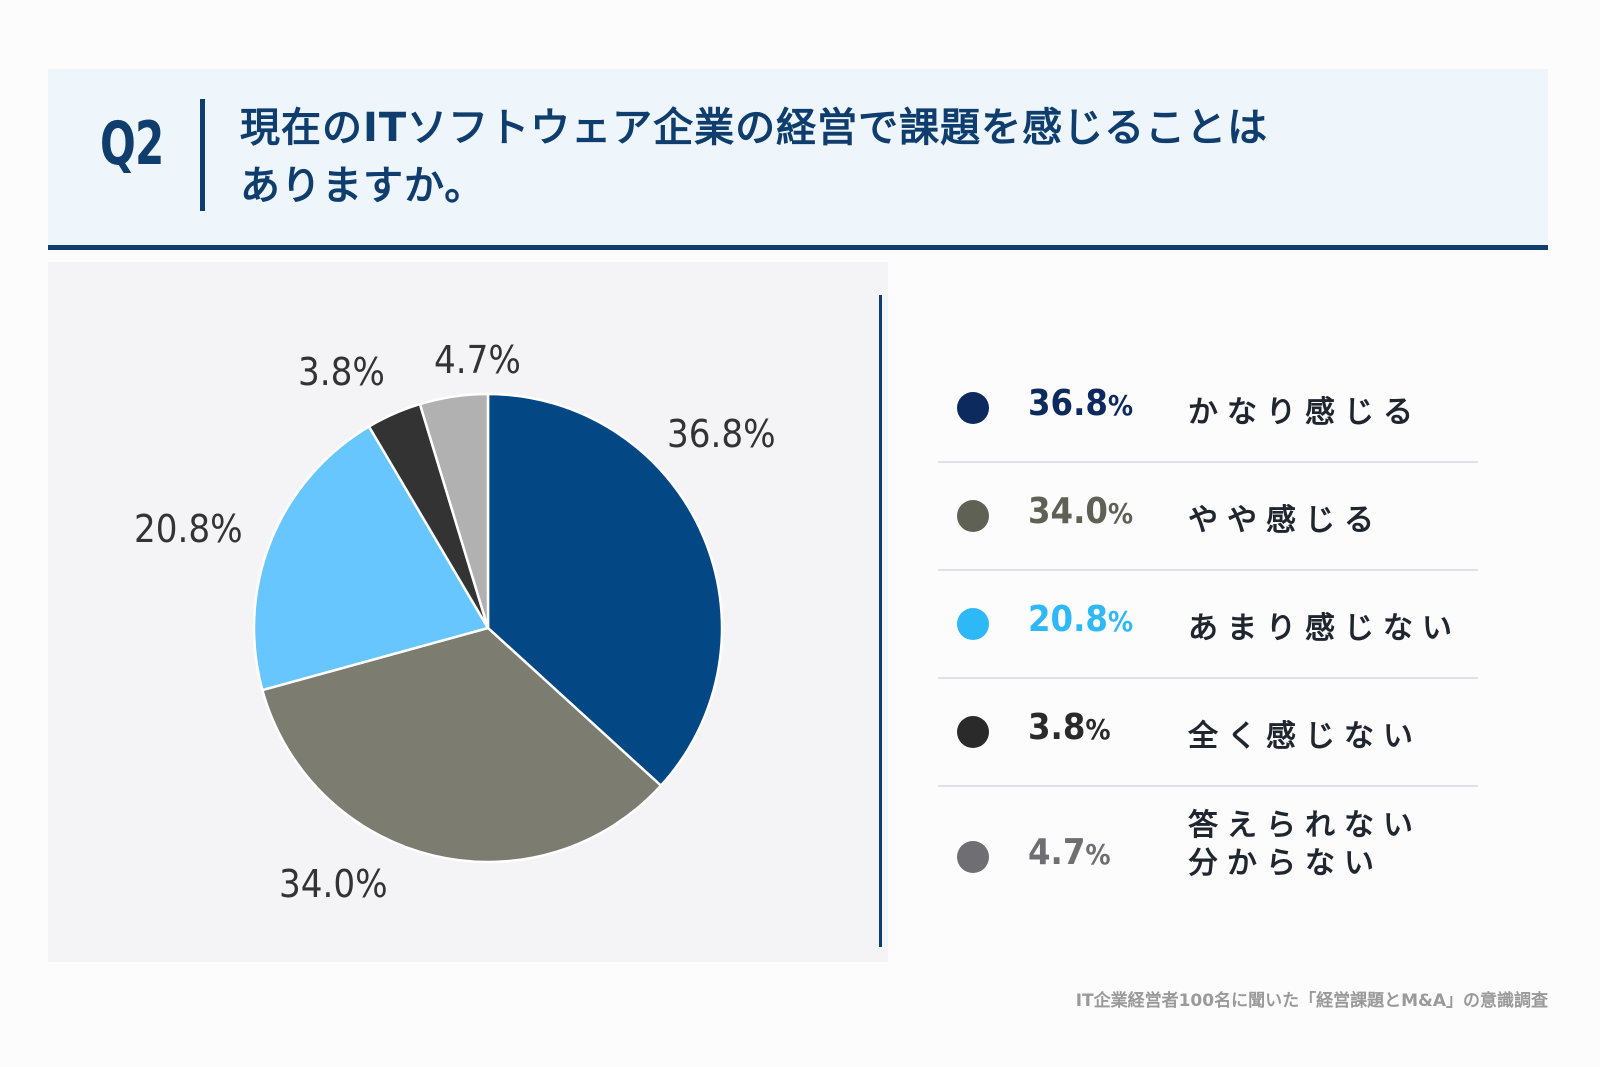 Image resolution: width=1600 pixels, height=1067 pixels. I want to click on question-line-1: 現在のITソフトウェア企業の経営で課題を感じることは, so click(754, 128).